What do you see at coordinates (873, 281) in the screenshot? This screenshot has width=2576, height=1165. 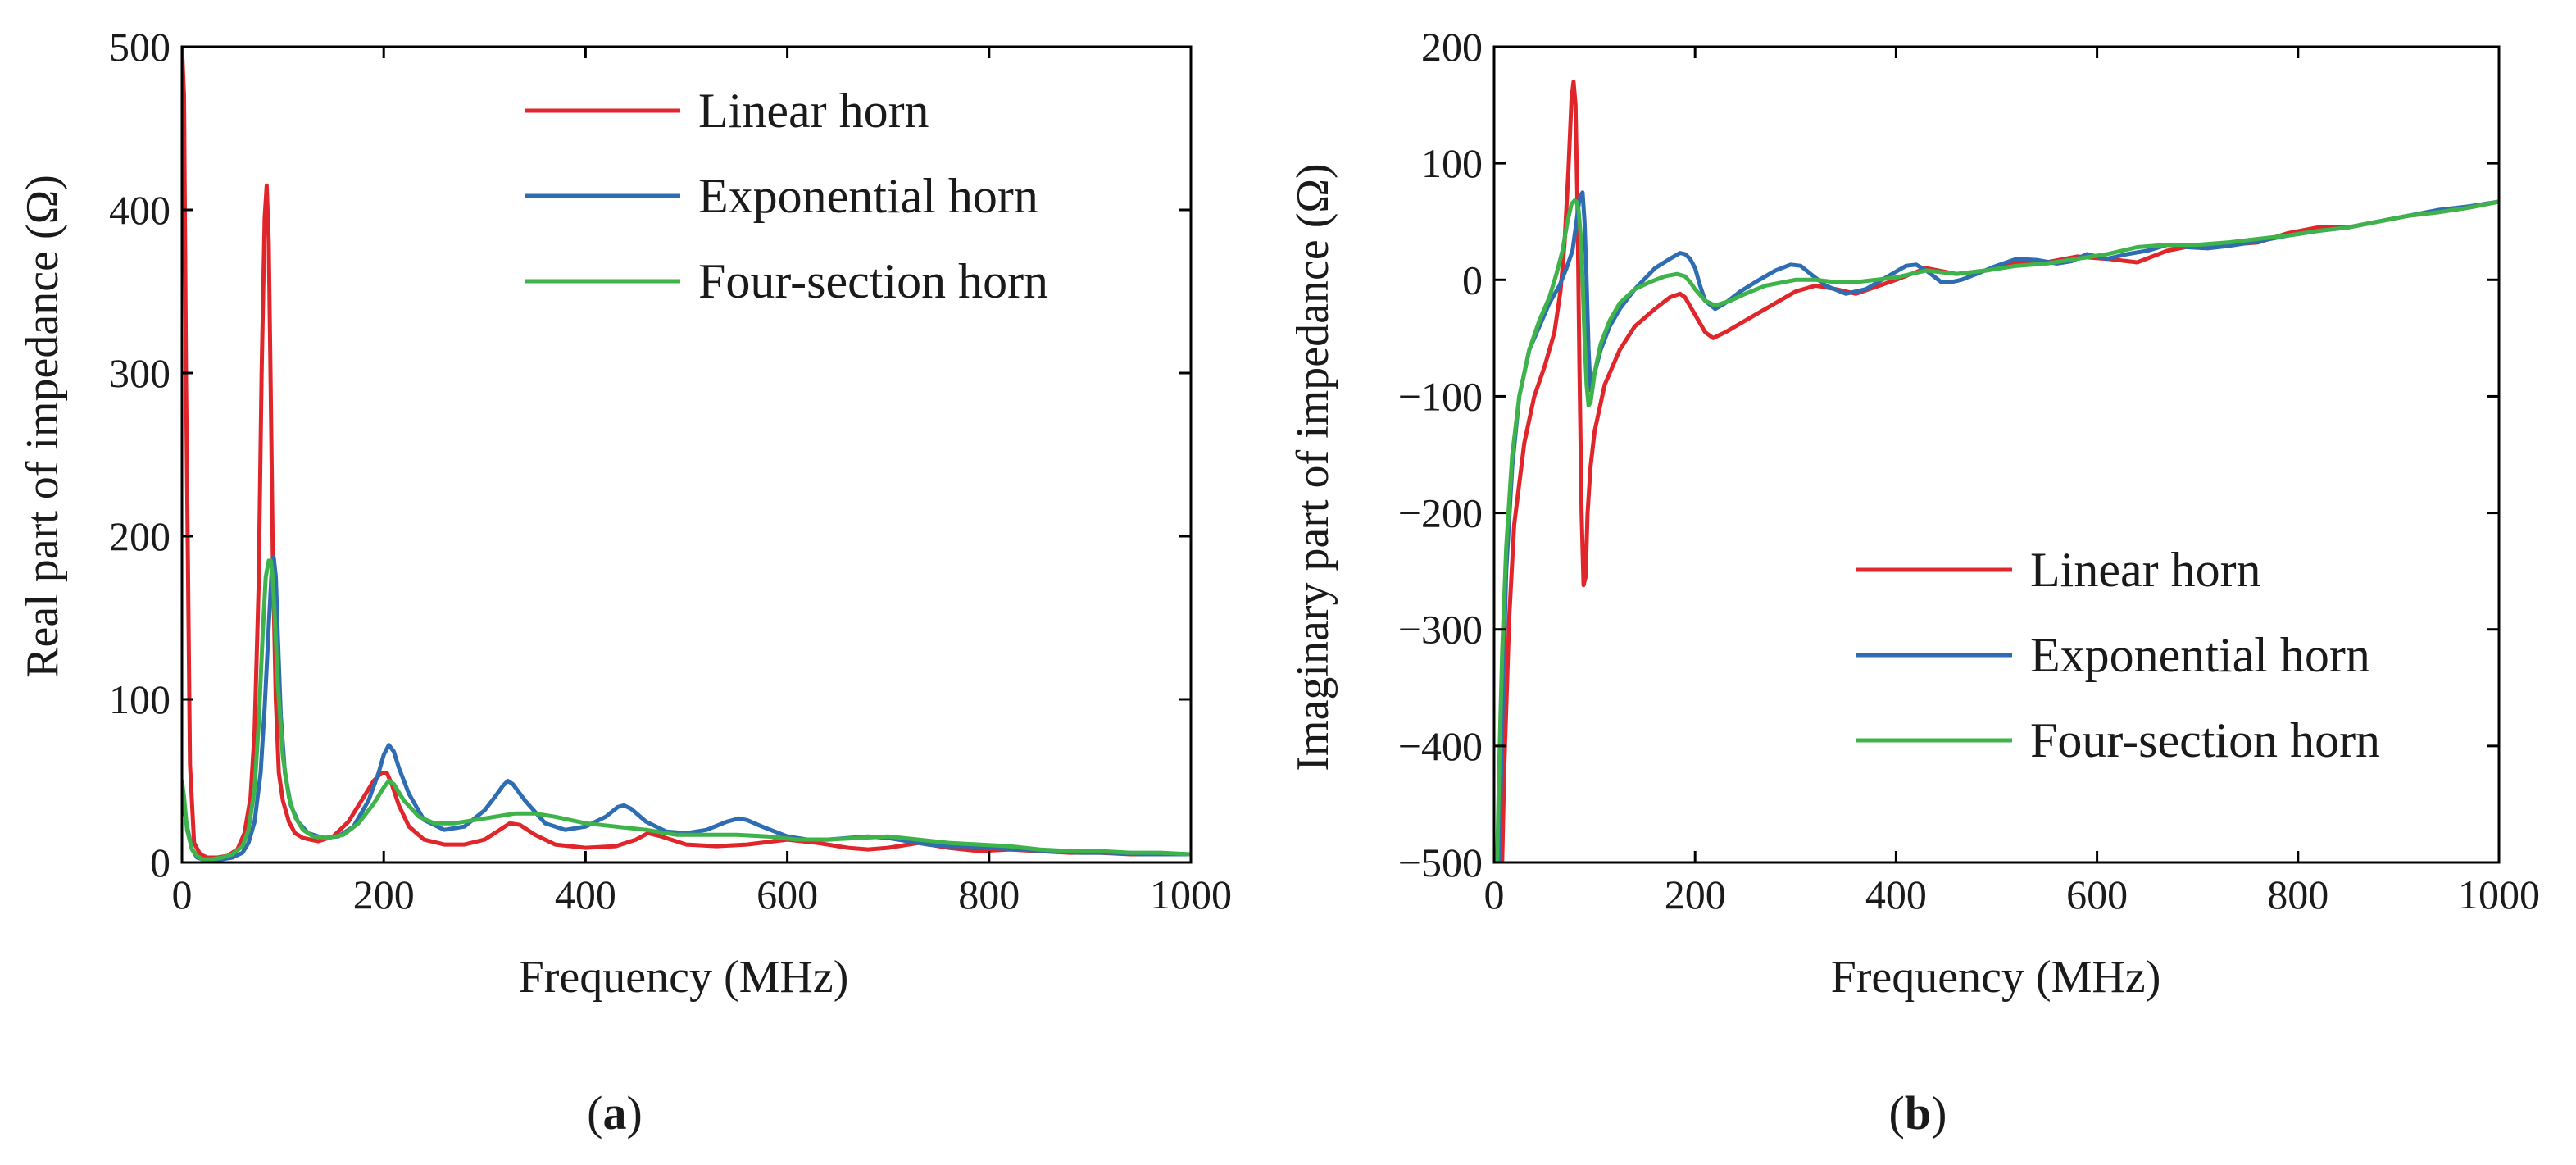 I see `legend-label-four-section-horn-real: Four-section horn` at bounding box center [873, 281].